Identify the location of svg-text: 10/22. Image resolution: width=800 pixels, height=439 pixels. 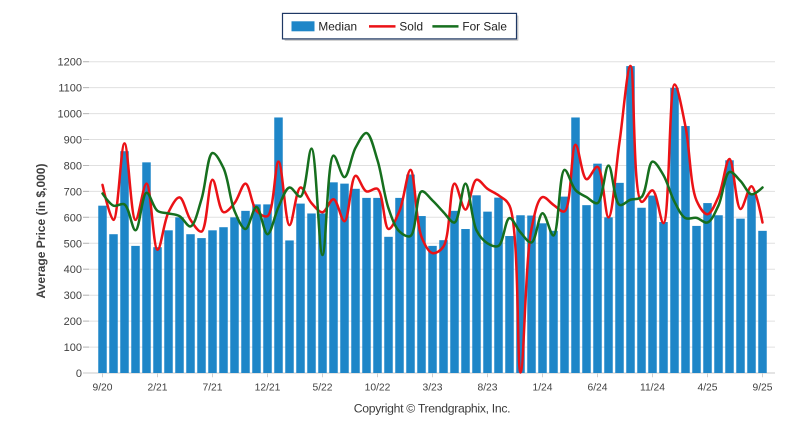
(378, 387).